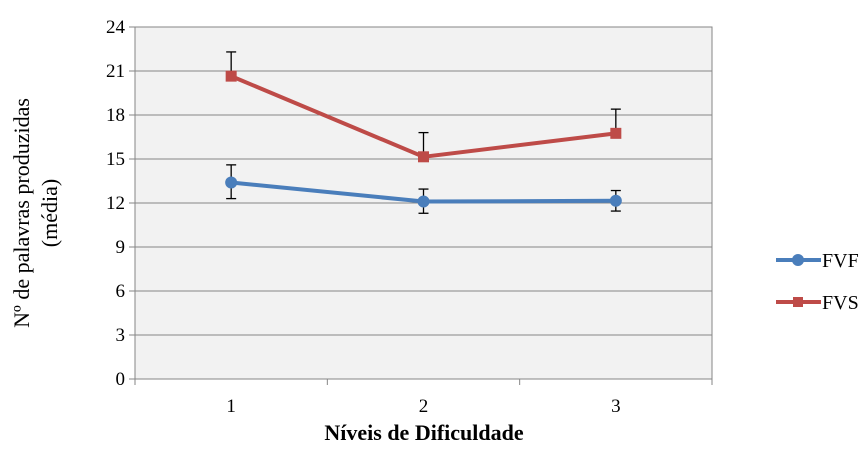 The width and height of the screenshot is (859, 457). What do you see at coordinates (121, 335) in the screenshot?
I see `y-tick-label-3: 3` at bounding box center [121, 335].